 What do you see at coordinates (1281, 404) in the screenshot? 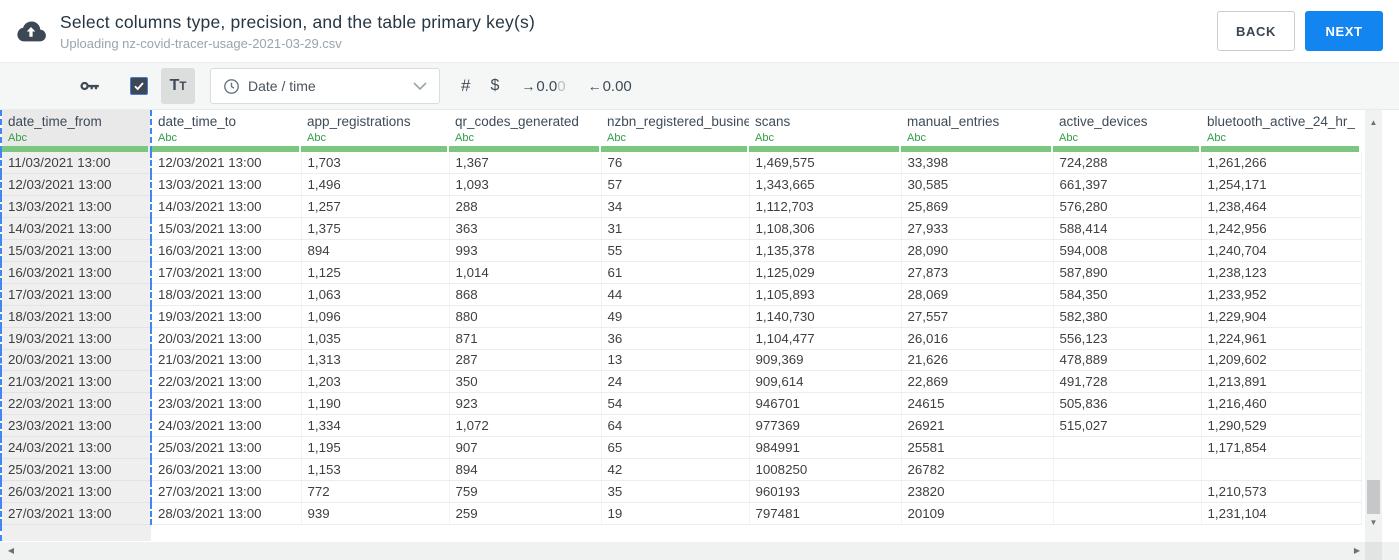
I see `cell: 1,216,460` at bounding box center [1281, 404].